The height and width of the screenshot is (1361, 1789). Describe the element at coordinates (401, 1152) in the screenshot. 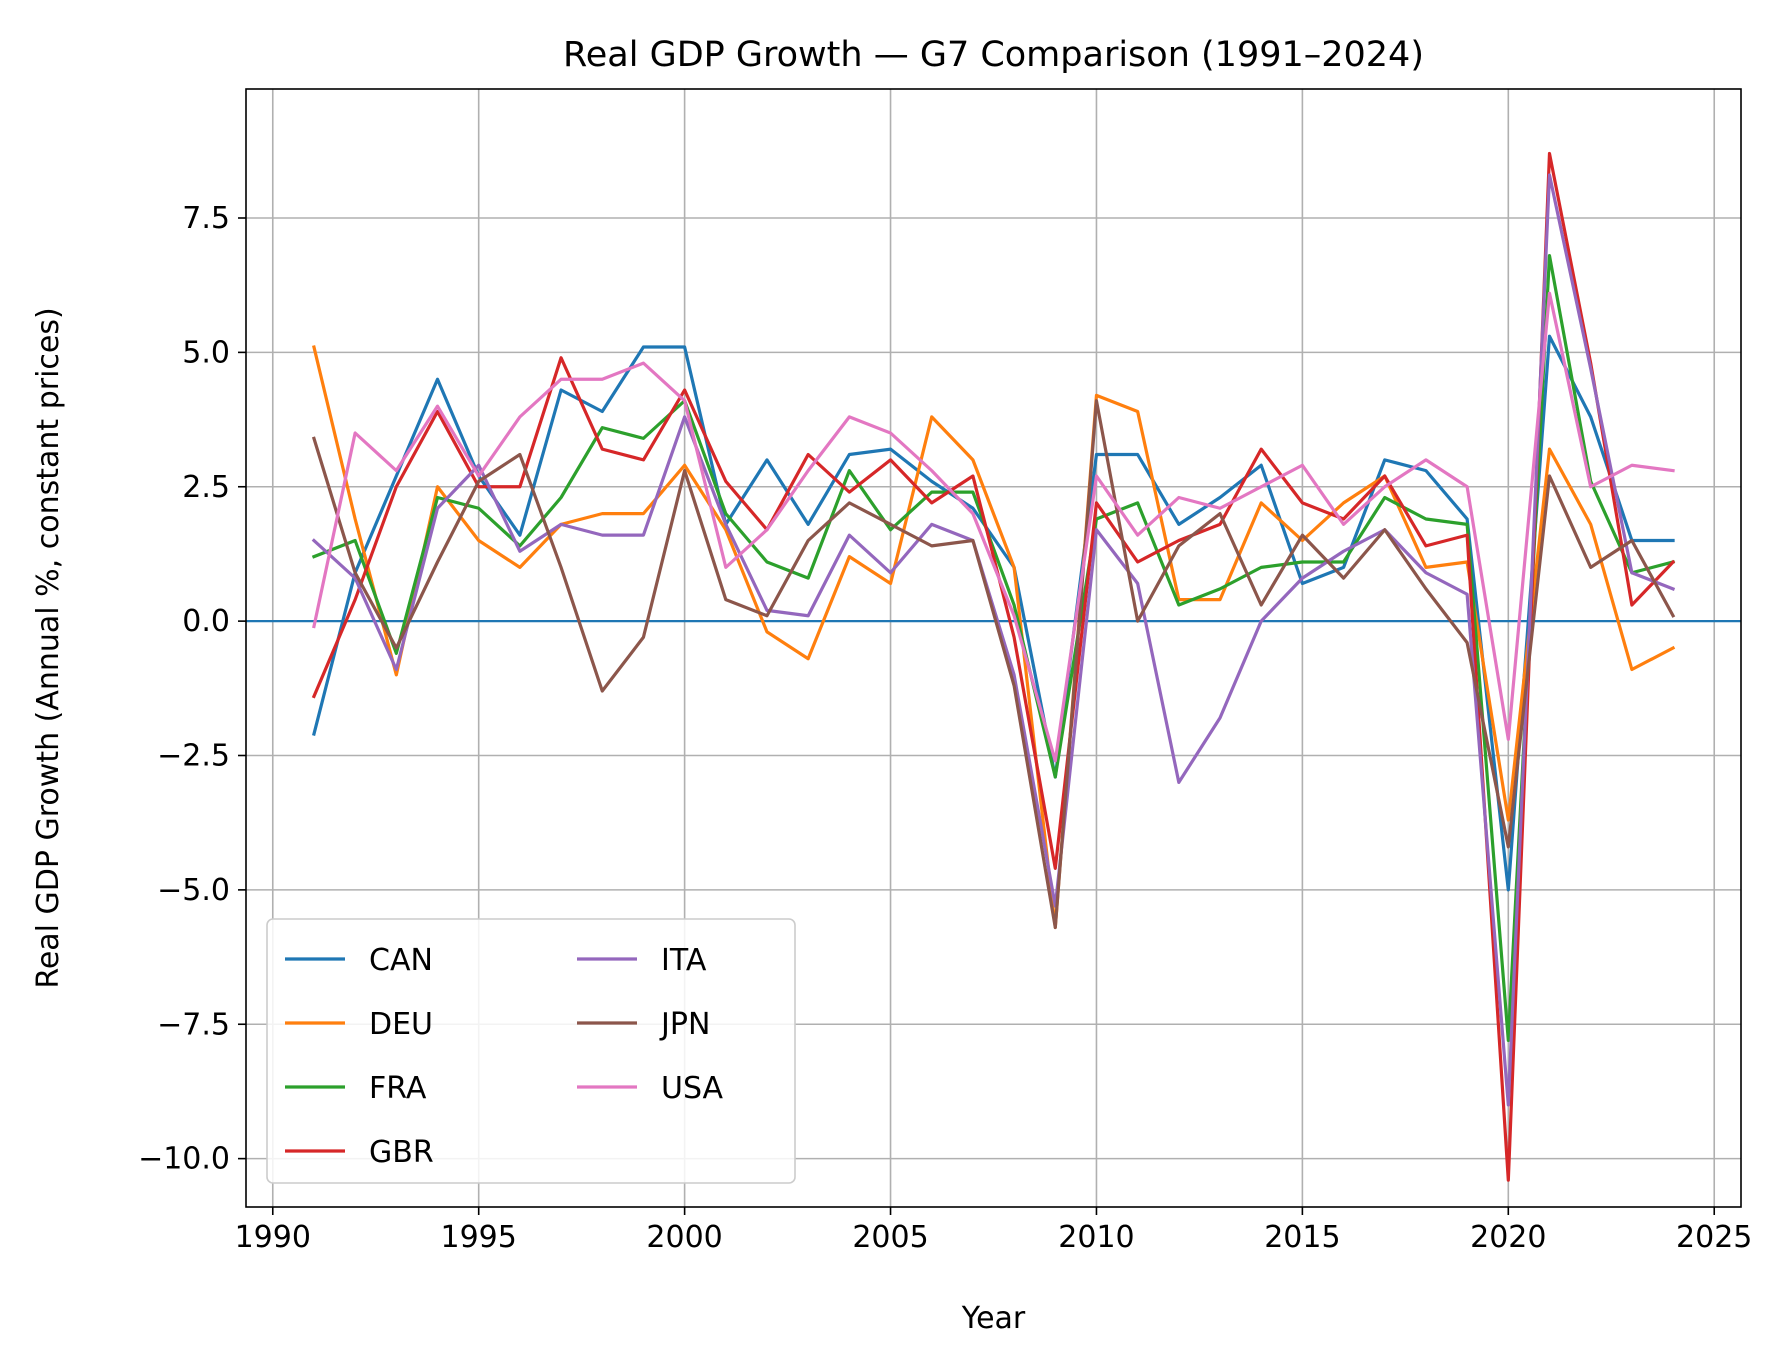

I see `legend-label: GBR` at that location.